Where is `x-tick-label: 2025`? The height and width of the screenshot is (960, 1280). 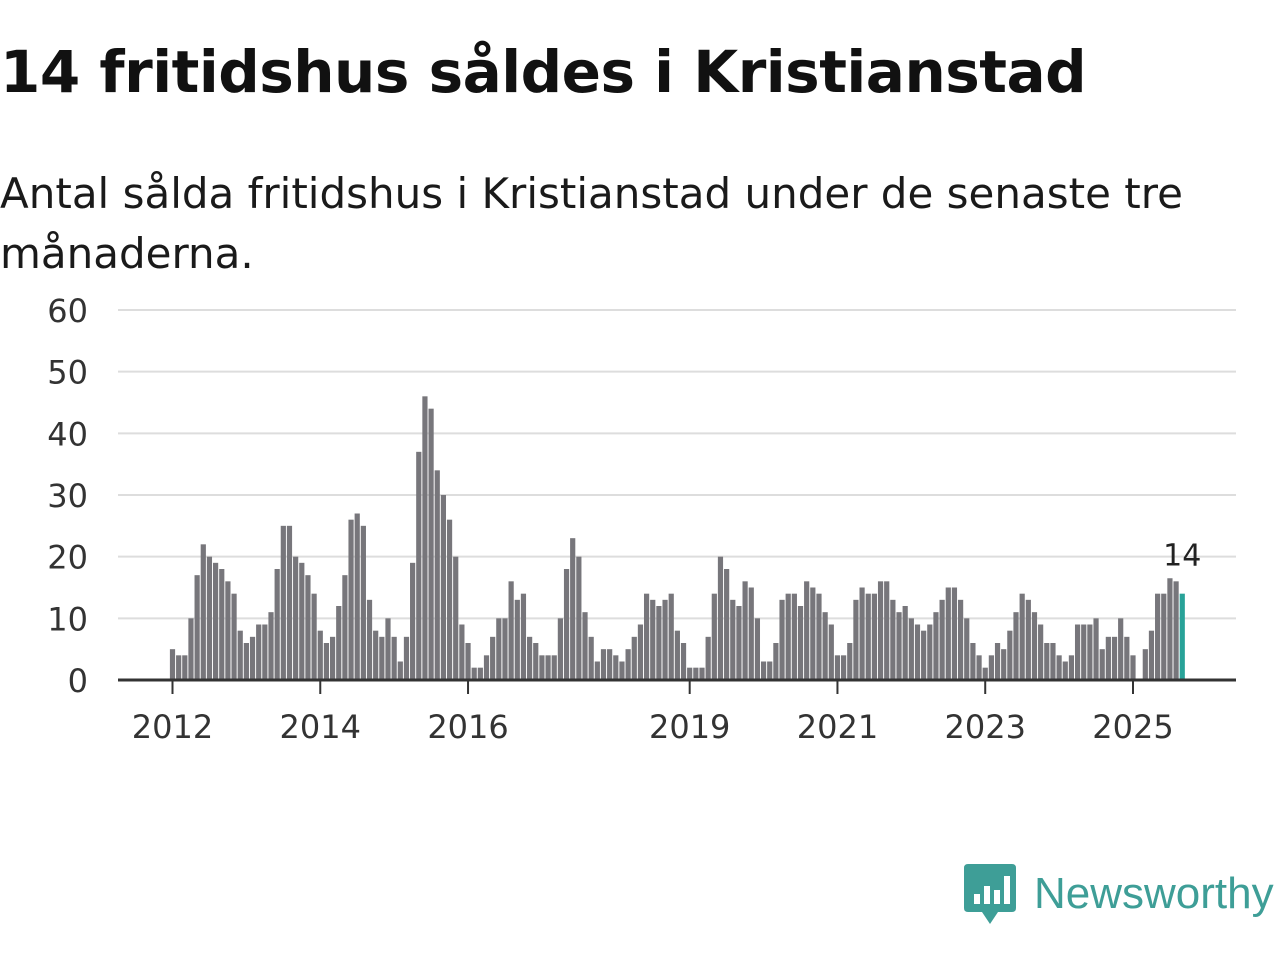 x-tick-label: 2025 is located at coordinates (1132, 727).